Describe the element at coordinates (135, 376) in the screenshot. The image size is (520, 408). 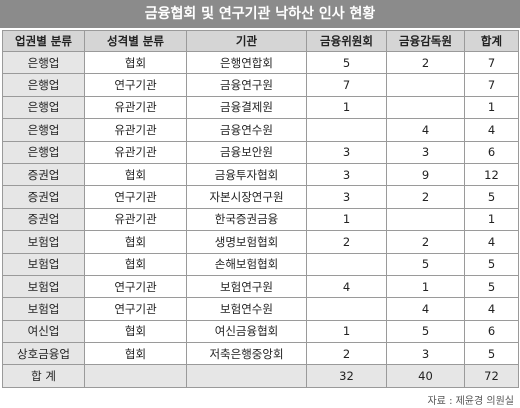
I see `total-blank` at that location.